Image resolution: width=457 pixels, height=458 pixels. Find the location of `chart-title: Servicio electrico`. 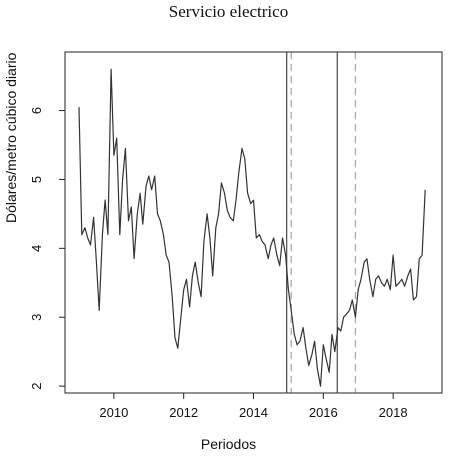

chart-title: Servicio electrico is located at coordinates (228, 11).